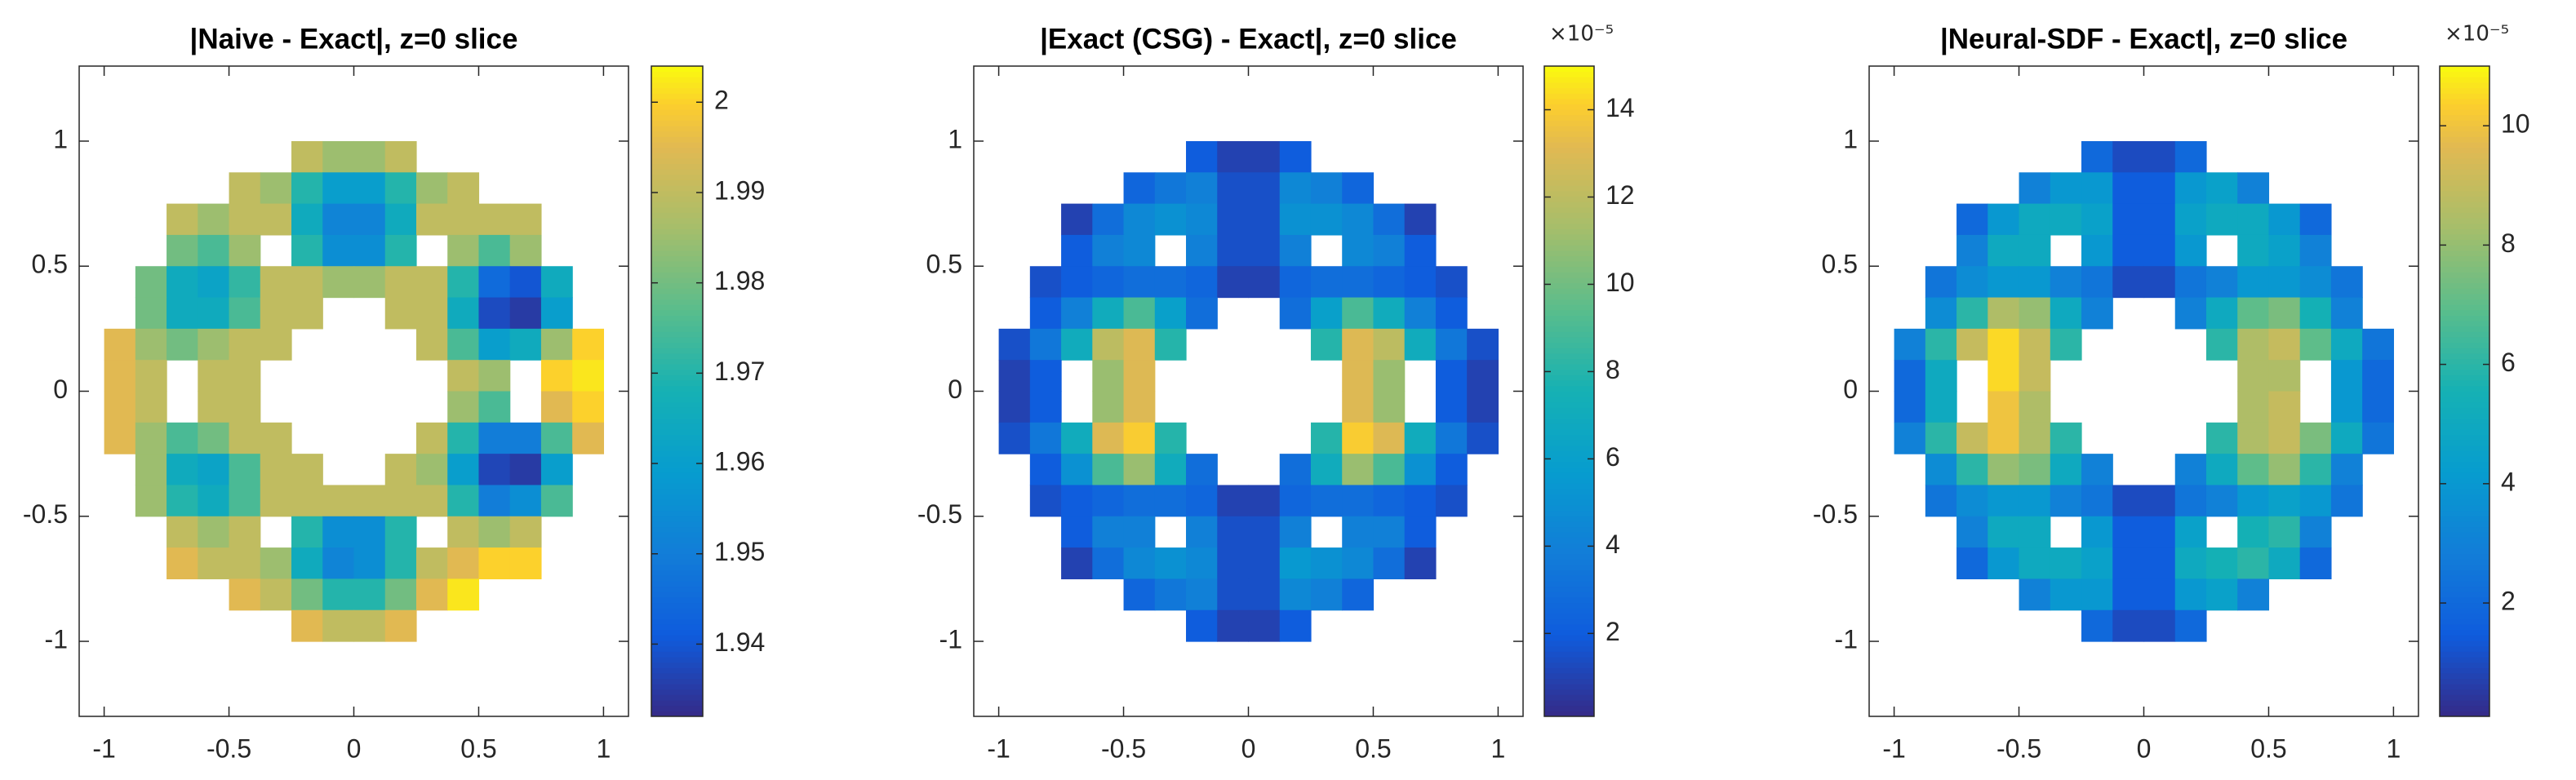  Describe the element at coordinates (739, 551) in the screenshot. I see `colorbar-tick-label: 1.95` at that location.